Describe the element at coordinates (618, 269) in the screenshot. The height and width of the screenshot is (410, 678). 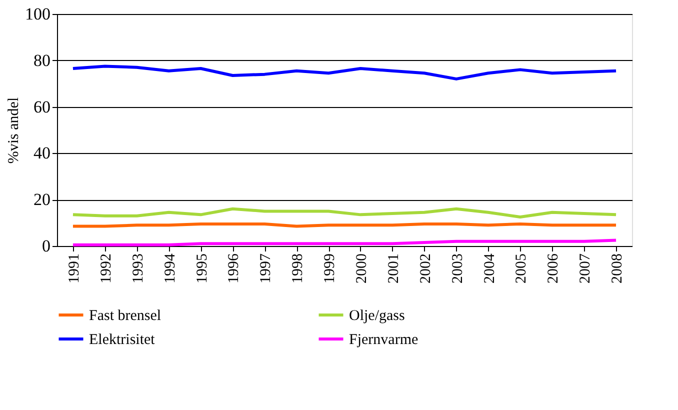
I see `x-tick-label: 2008` at that location.